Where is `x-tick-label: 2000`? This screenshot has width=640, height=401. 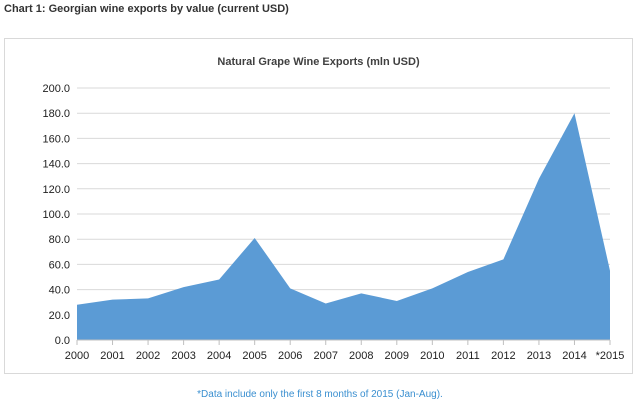 x-tick-label: 2000 is located at coordinates (77, 356).